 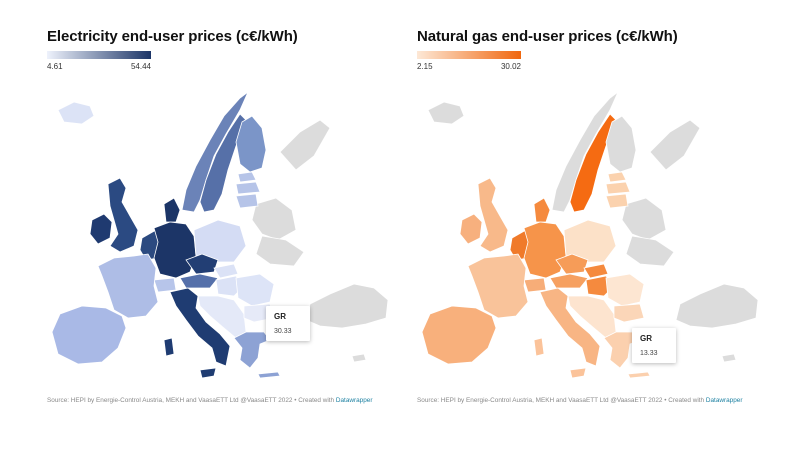 I want to click on legend-min-label: 4.61, so click(x=55, y=66).